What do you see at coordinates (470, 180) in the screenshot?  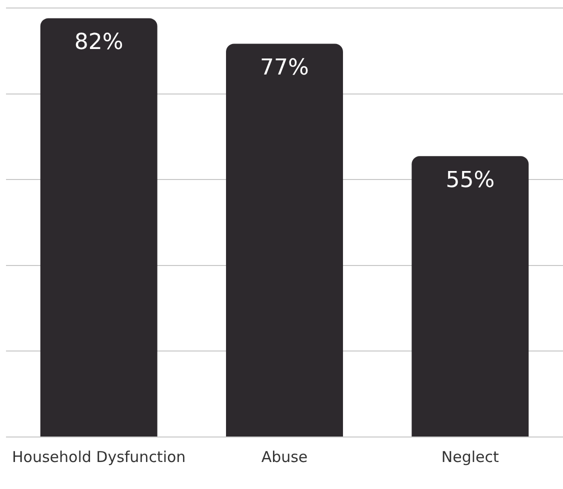 I see `data-label: 55%` at bounding box center [470, 180].